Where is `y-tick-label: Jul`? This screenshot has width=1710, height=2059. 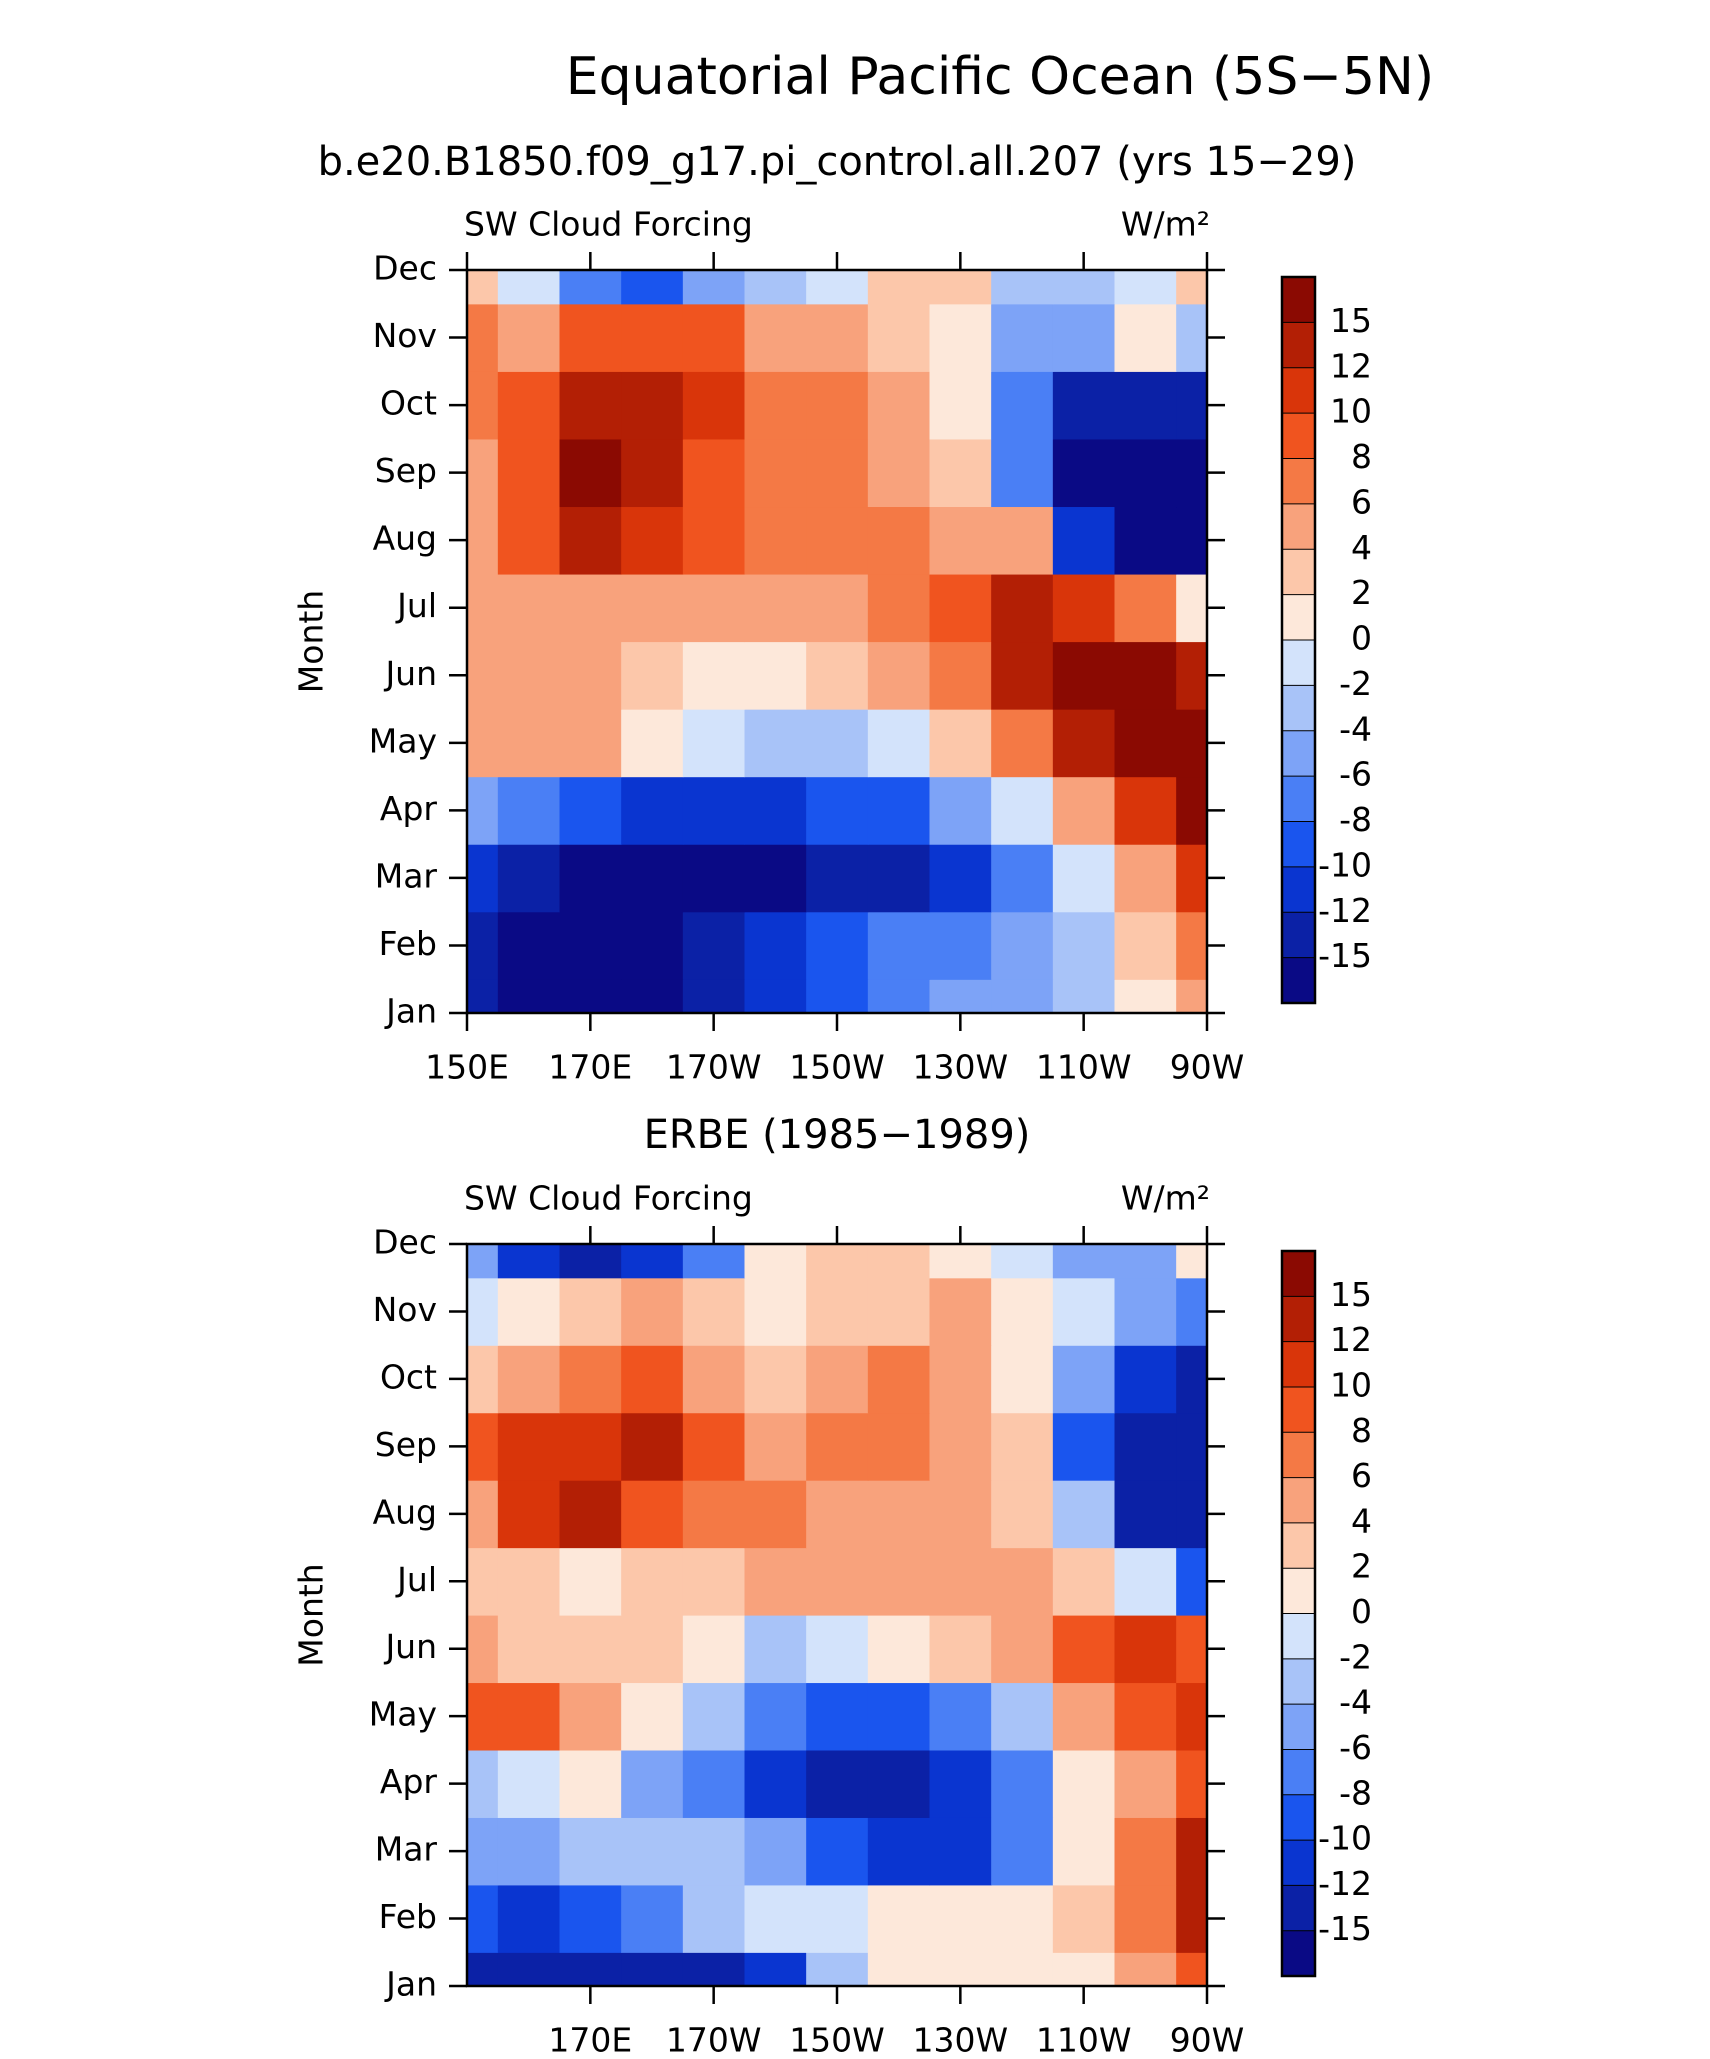 y-tick-label: Jul is located at coordinates (416, 605).